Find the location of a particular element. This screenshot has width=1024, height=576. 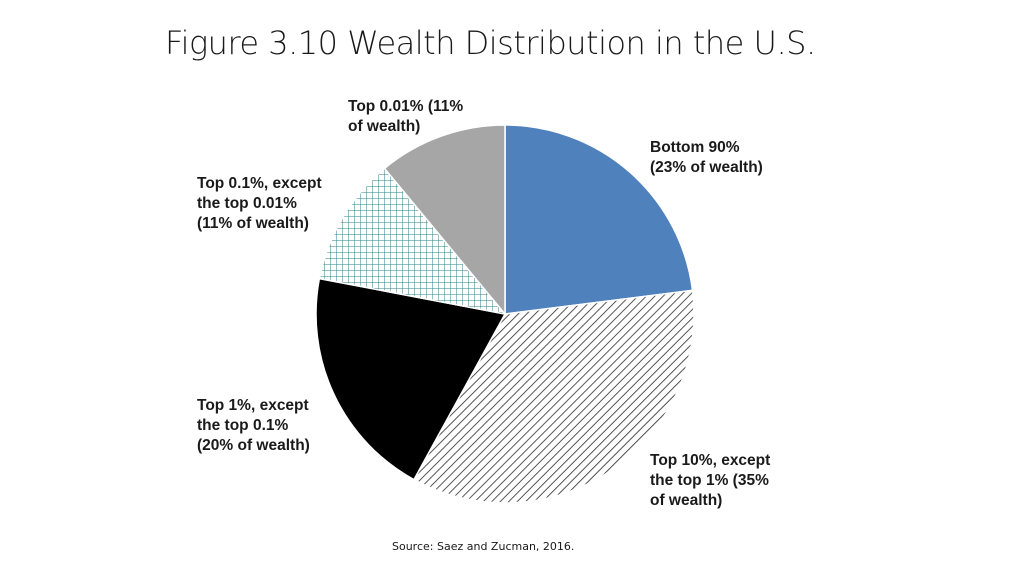

slice-label-top-10: Top 10%, except the top 1% (35% of wealth) is located at coordinates (710, 481).